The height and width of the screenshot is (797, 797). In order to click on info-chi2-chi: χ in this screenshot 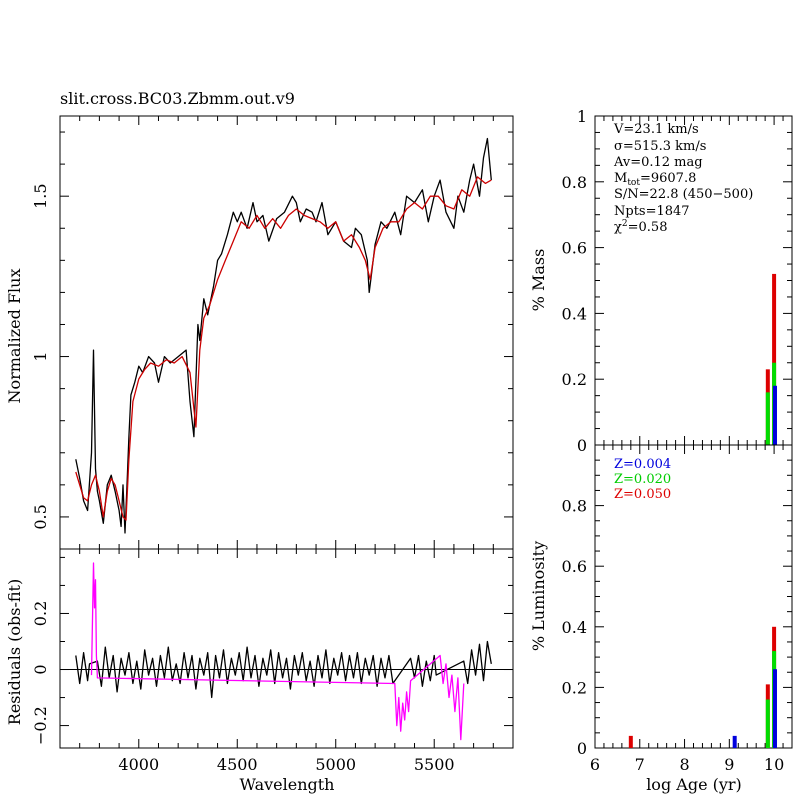, I will do `click(618, 227)`.